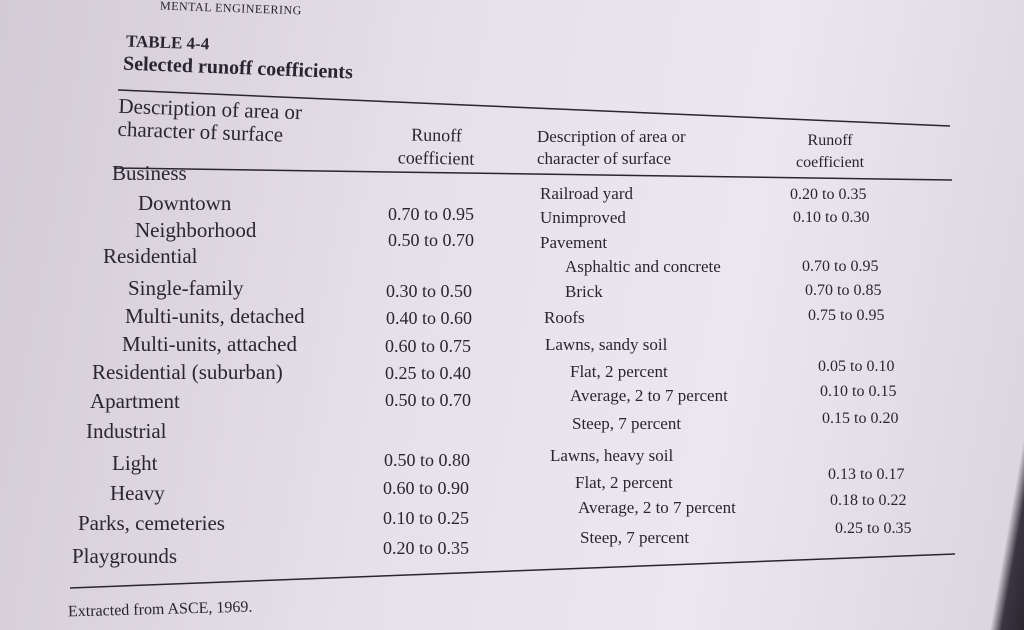 The width and height of the screenshot is (1024, 630). What do you see at coordinates (858, 391) in the screenshot?
I see `row-coefficient: 0.10 to 0.15` at bounding box center [858, 391].